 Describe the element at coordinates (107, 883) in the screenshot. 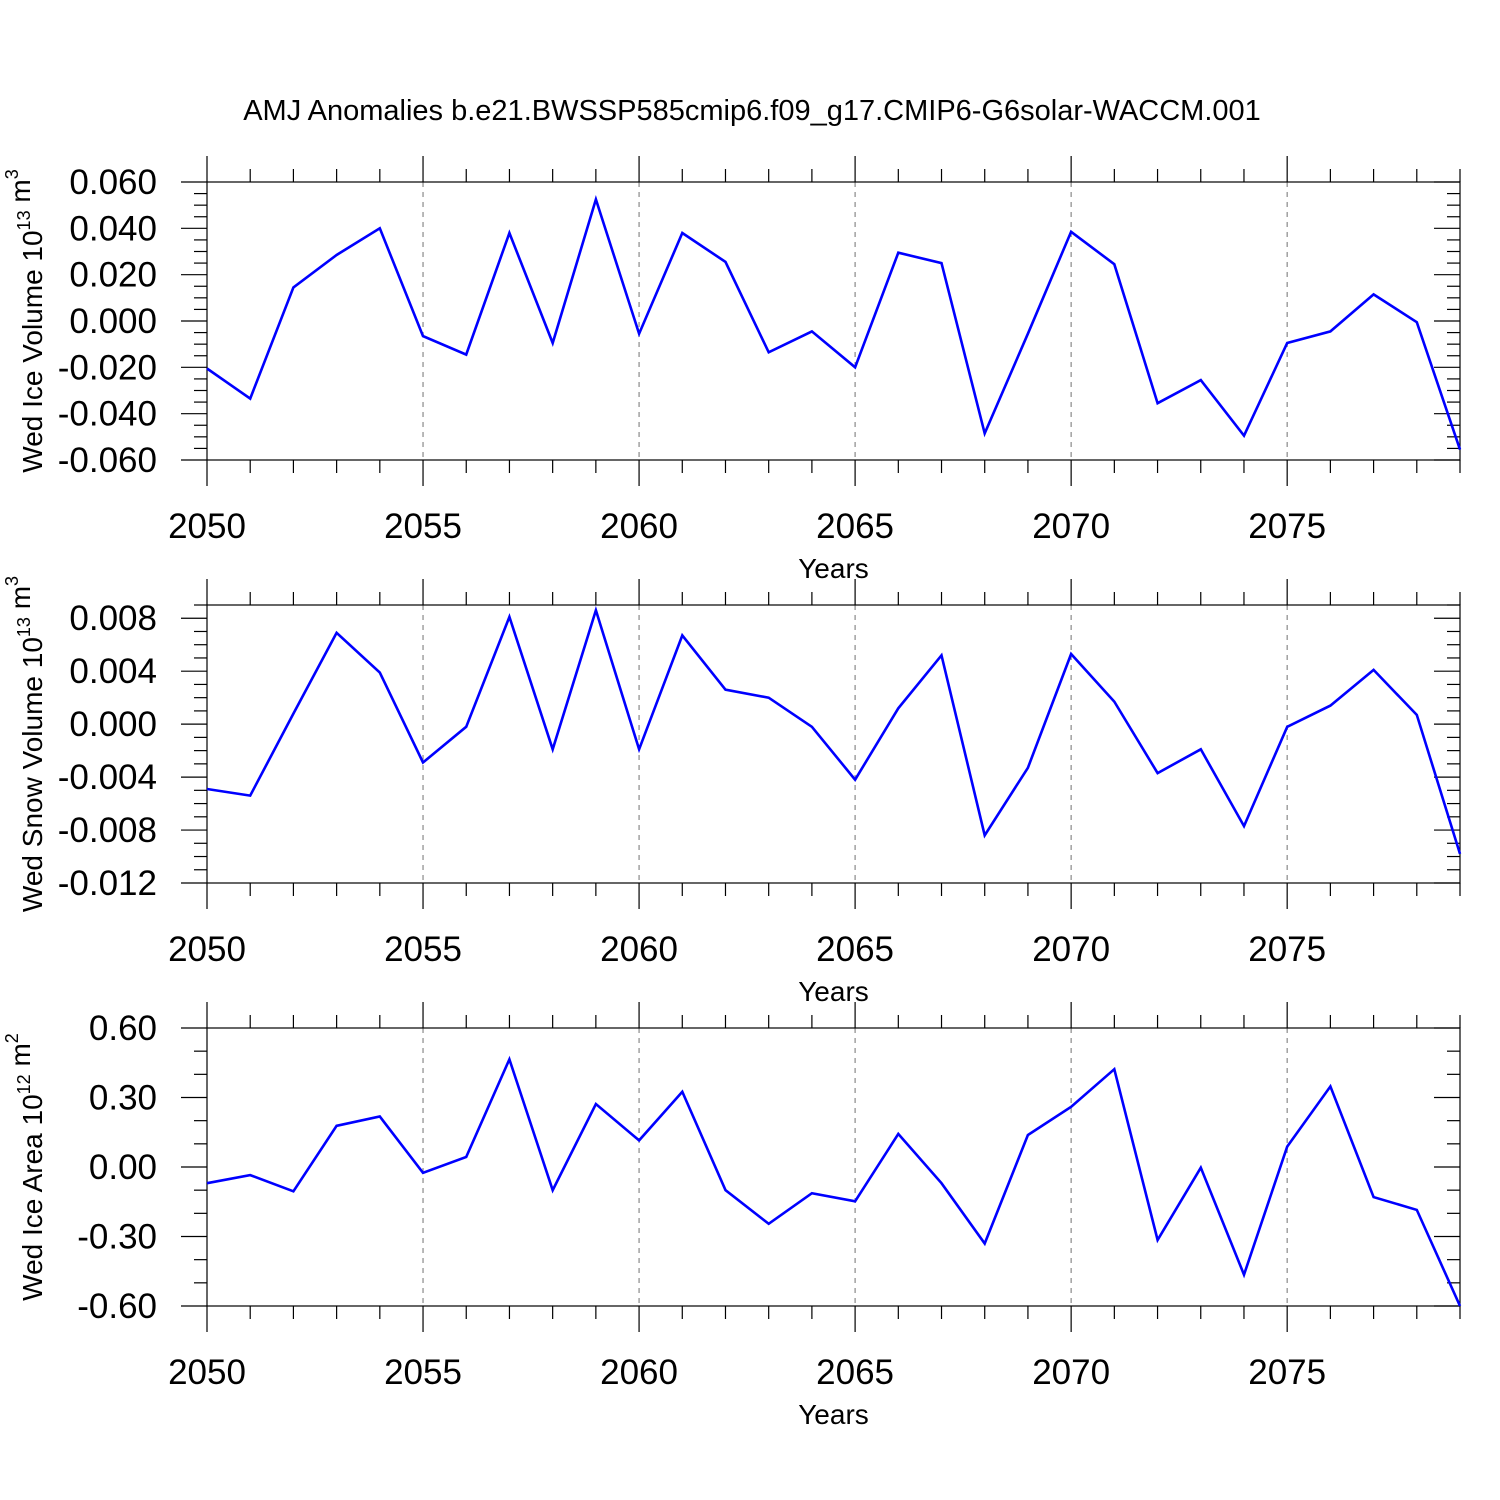

I see `y-tick-label: -0.012` at that location.